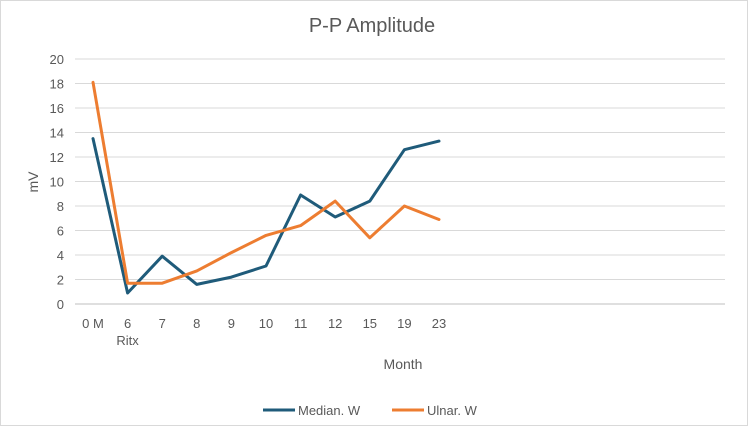 This screenshot has width=748, height=426. What do you see at coordinates (60, 206) in the screenshot?
I see `y-tick-label: 8` at bounding box center [60, 206].